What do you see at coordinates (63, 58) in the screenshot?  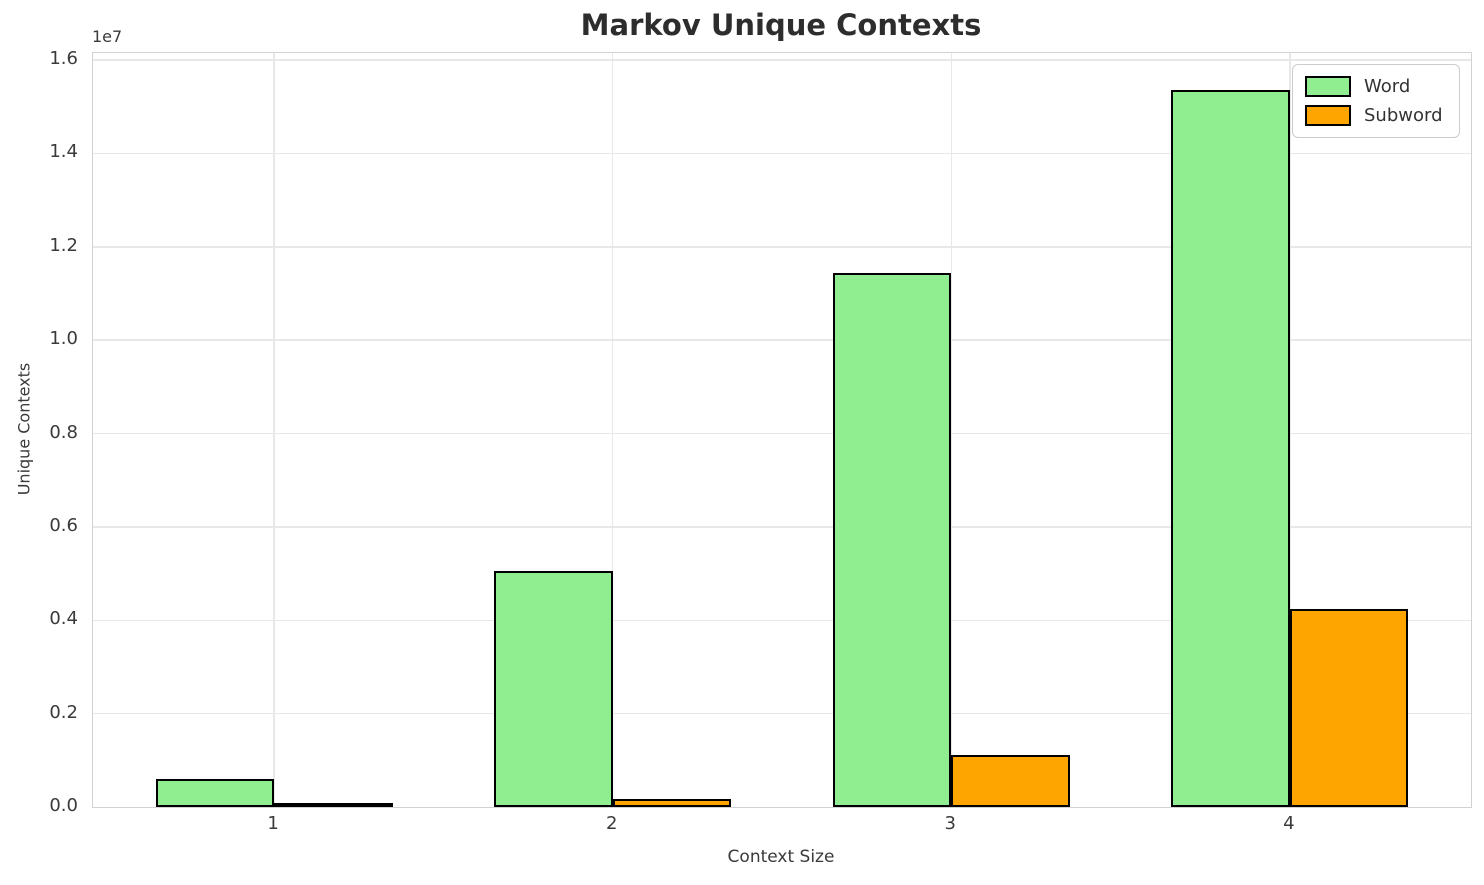 I see `y-tick-label: 1.6` at bounding box center [63, 58].